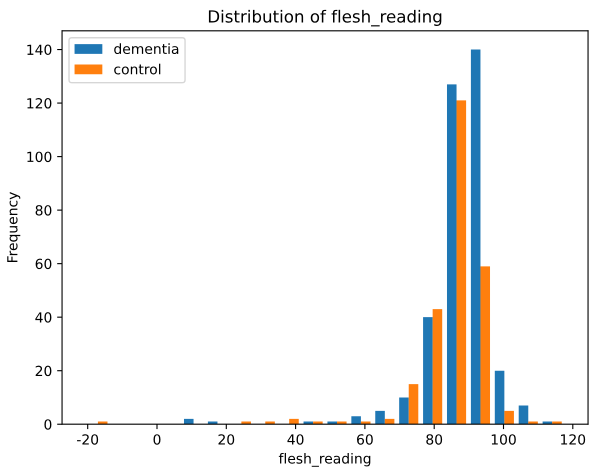 The image size is (591, 474). Describe the element at coordinates (324, 459) in the screenshot. I see `x-axis-title: flesh_reading` at that location.